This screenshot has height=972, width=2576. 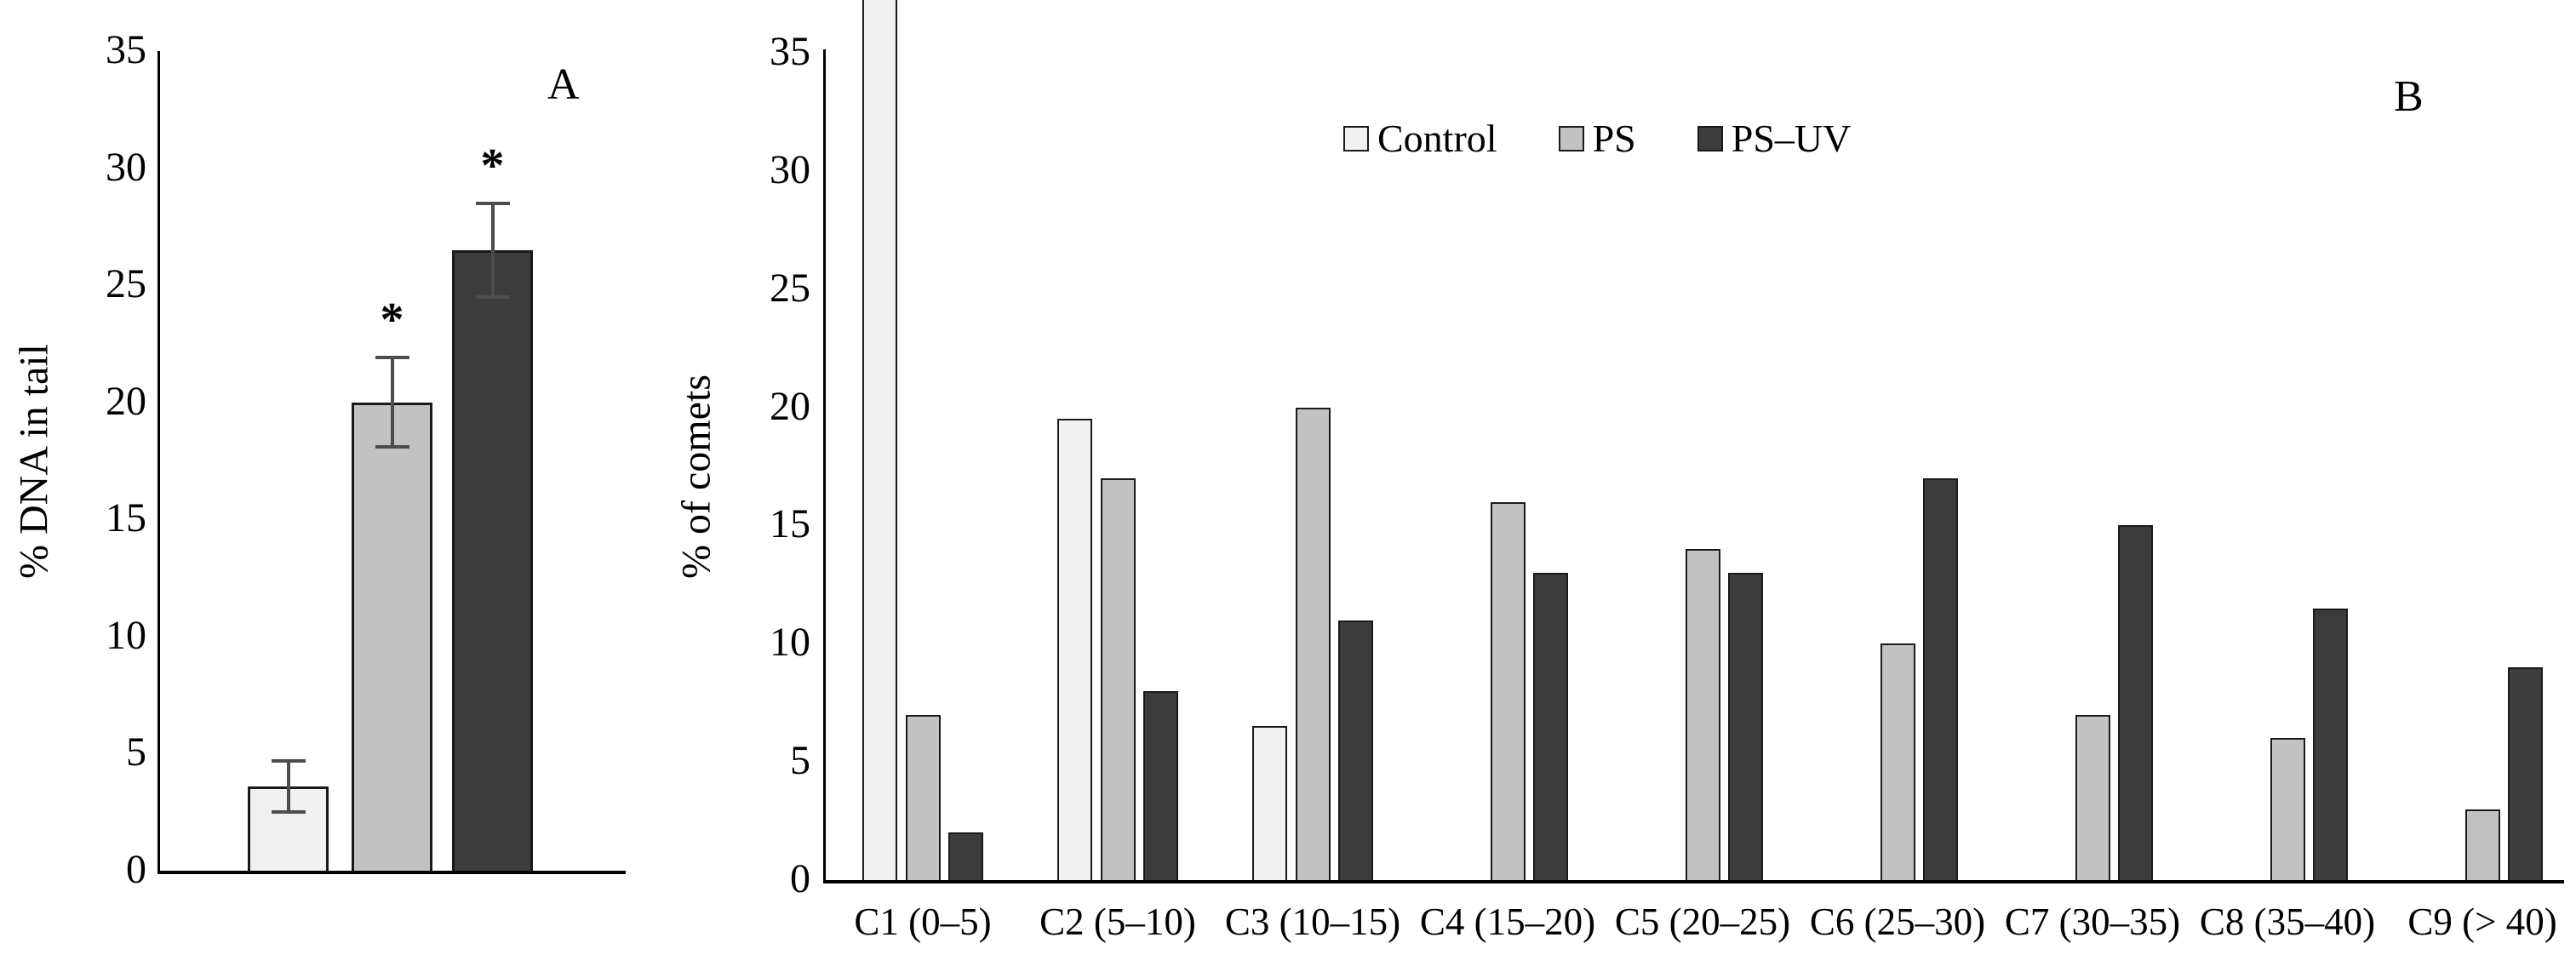 What do you see at coordinates (126, 284) in the screenshot?
I see `panel-a-y-tick-label: 25` at bounding box center [126, 284].